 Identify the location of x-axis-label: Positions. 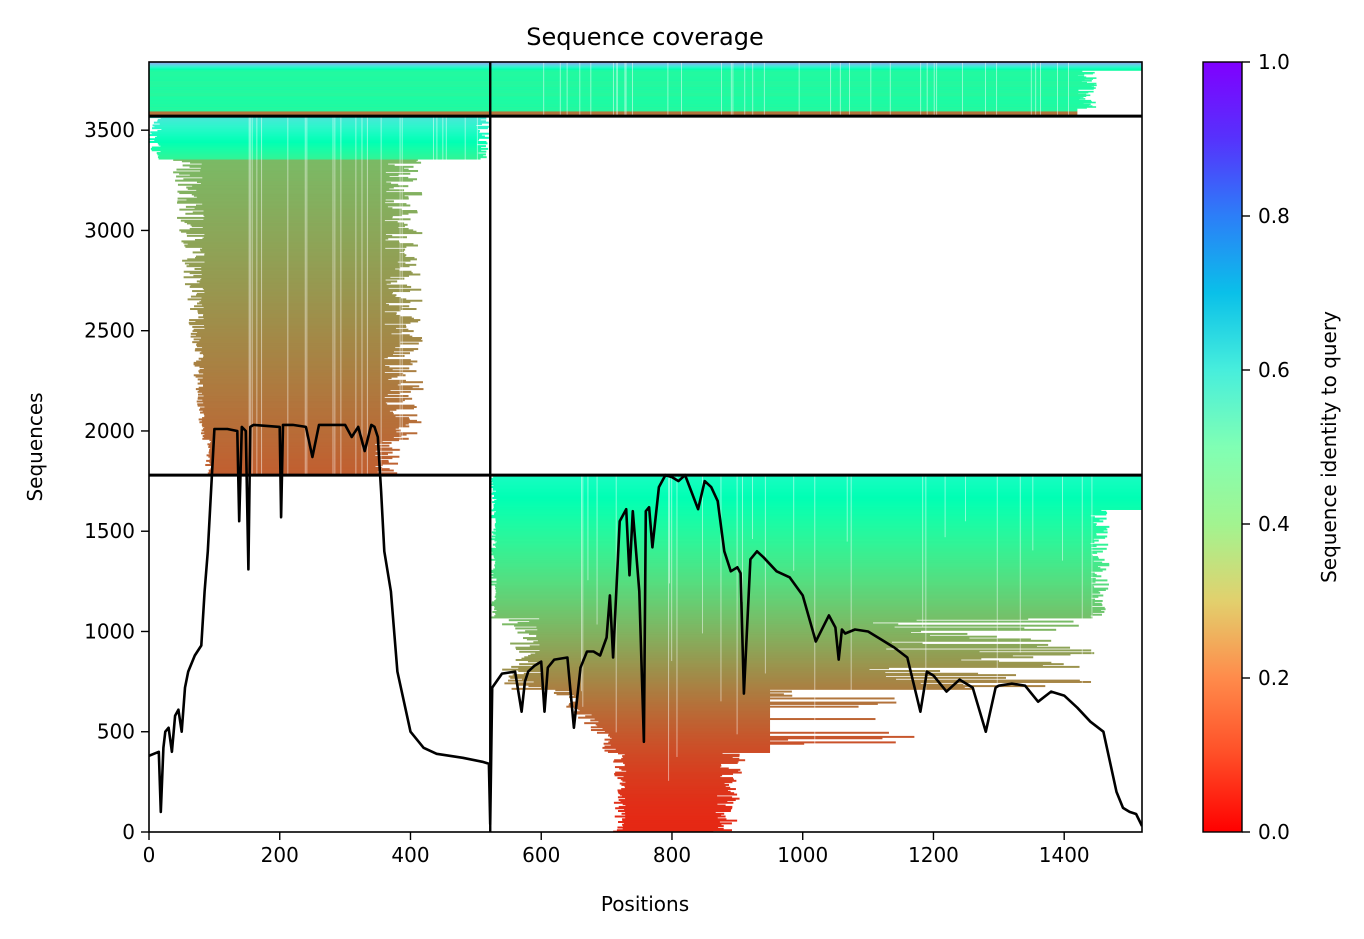
(645, 904).